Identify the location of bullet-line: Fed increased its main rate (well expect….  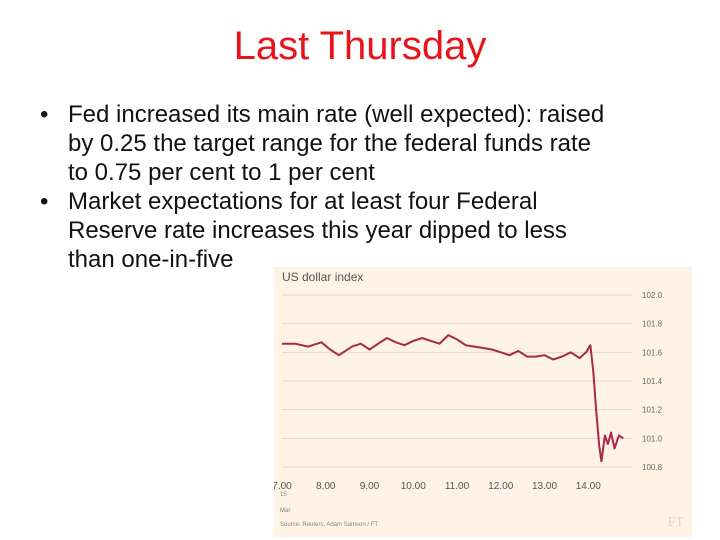
(336, 114).